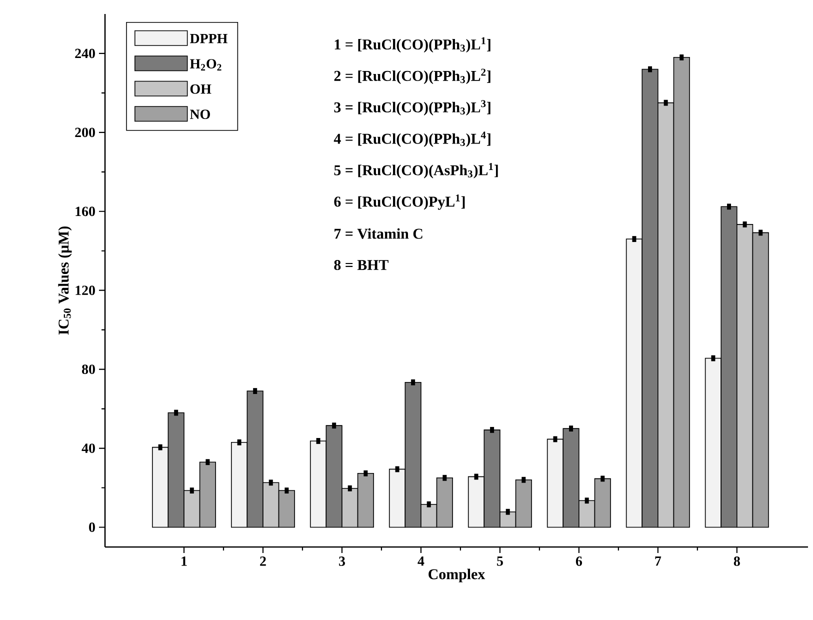 This screenshot has height=620, width=813. I want to click on x-tick-label: 4, so click(421, 561).